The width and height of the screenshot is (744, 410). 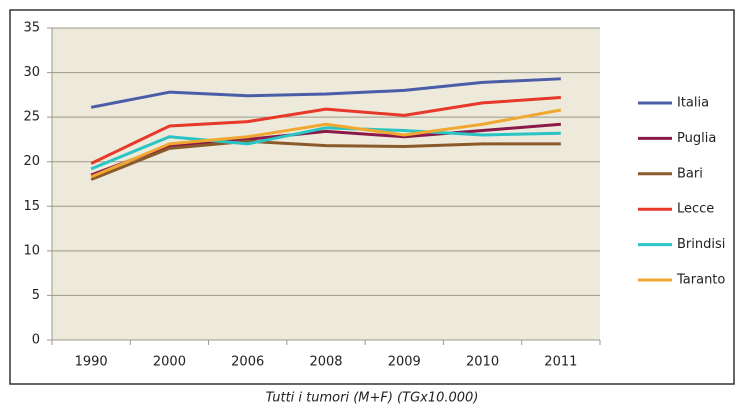 I want to click on legend-label: Bari, so click(x=690, y=173).